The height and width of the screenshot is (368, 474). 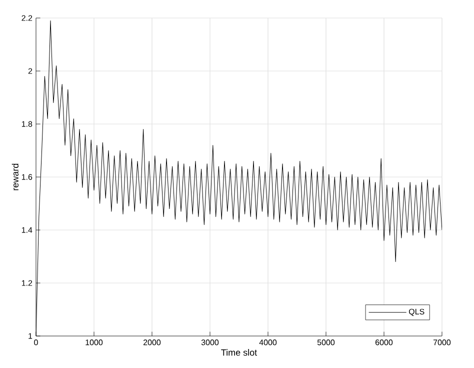 I want to click on x-tick-label: 5000, so click(x=326, y=343).